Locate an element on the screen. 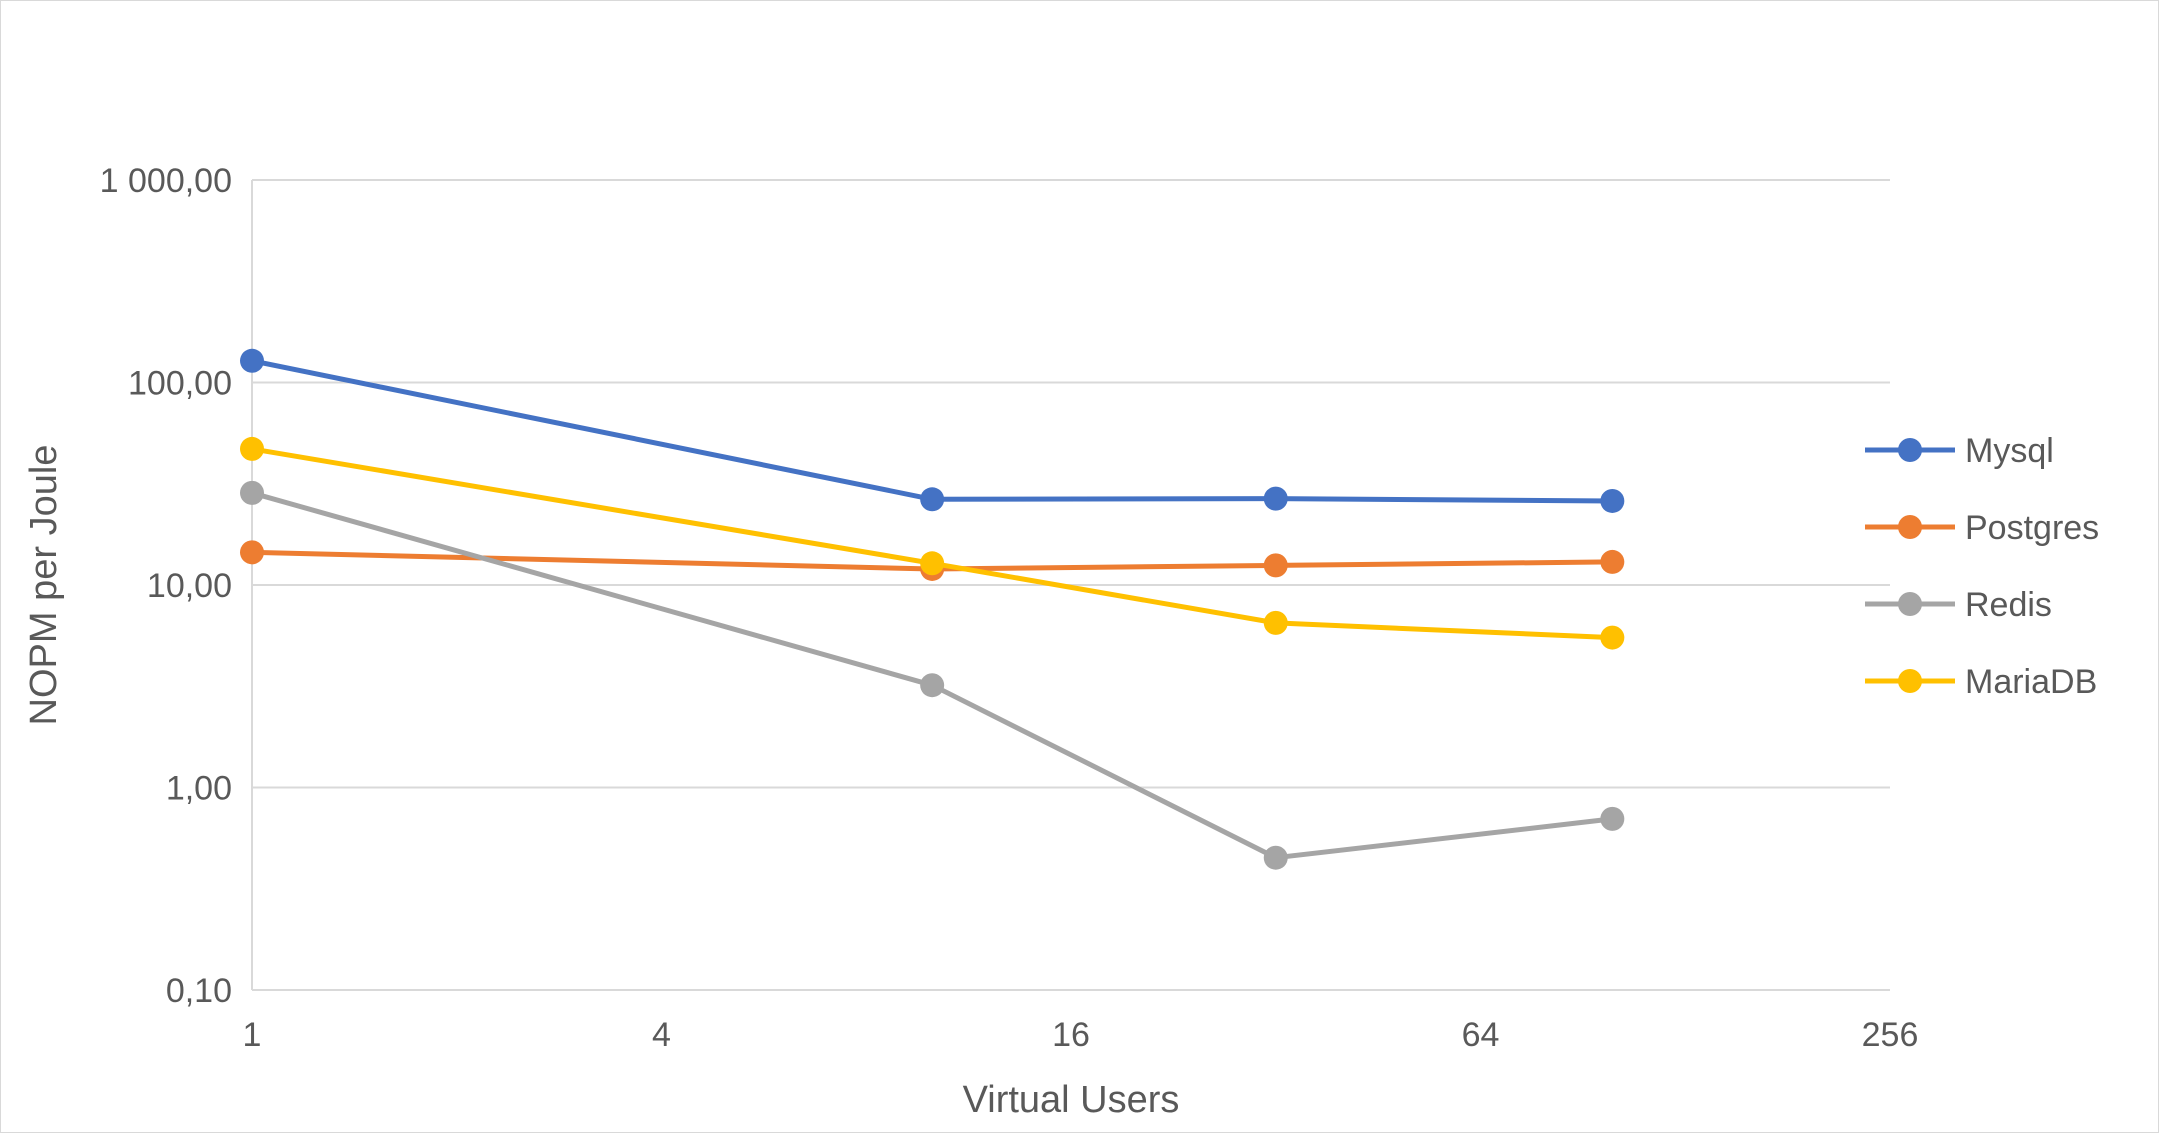 This screenshot has height=1133, width=2159. y-axis-title: NOPM per Joule is located at coordinates (44, 585).